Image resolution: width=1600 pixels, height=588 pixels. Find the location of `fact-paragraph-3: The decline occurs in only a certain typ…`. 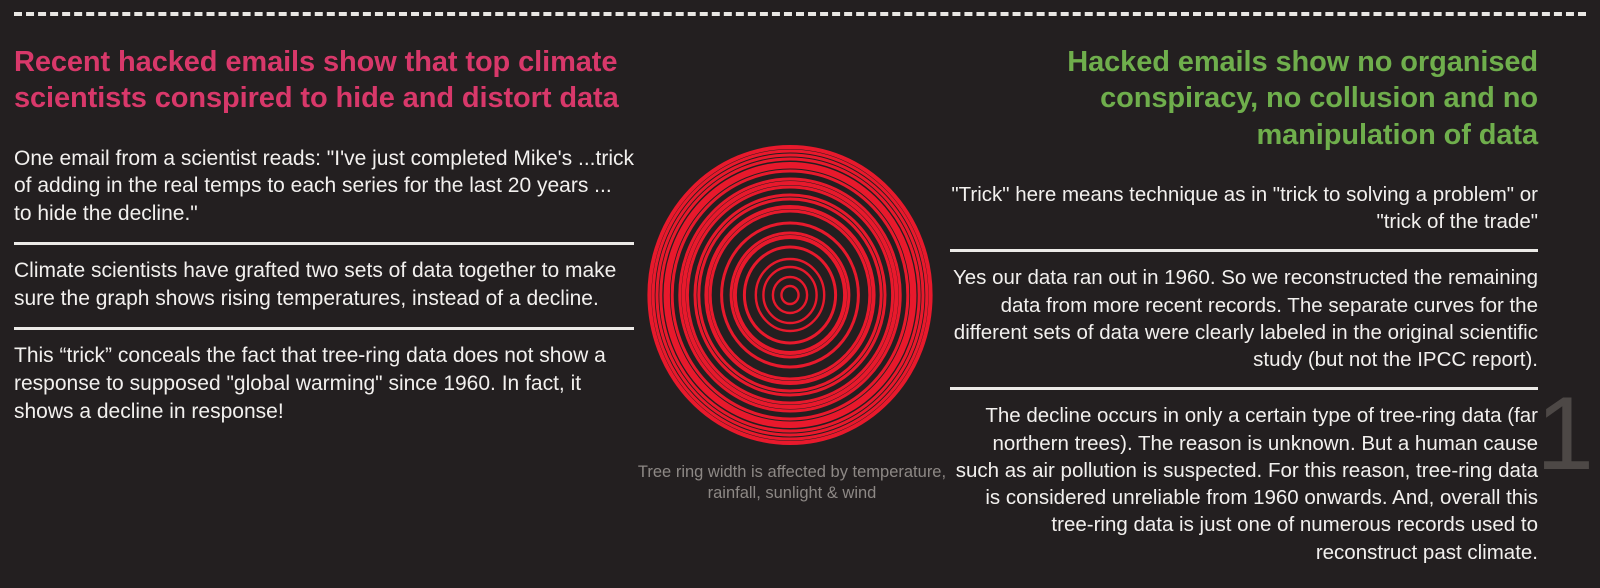

fact-paragraph-3: The decline occurs in only a certain typ… is located at coordinates (1246, 484).